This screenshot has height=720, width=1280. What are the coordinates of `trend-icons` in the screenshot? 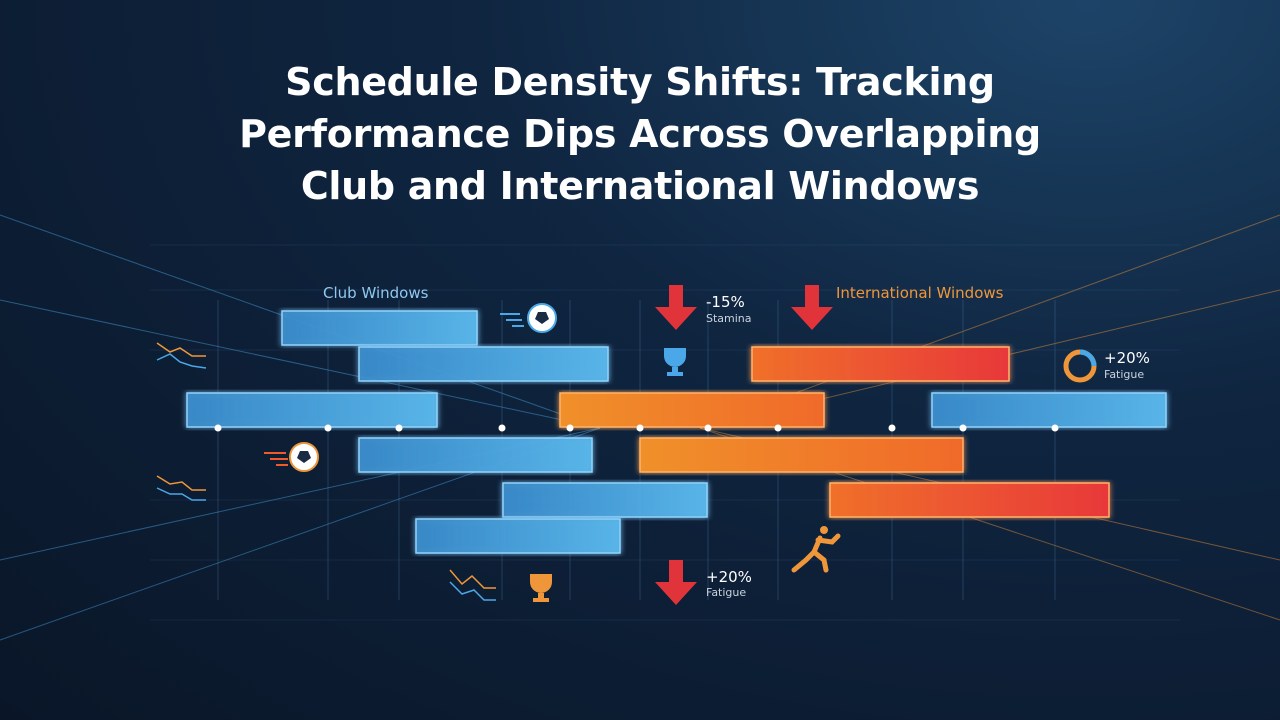 It's located at (326, 471).